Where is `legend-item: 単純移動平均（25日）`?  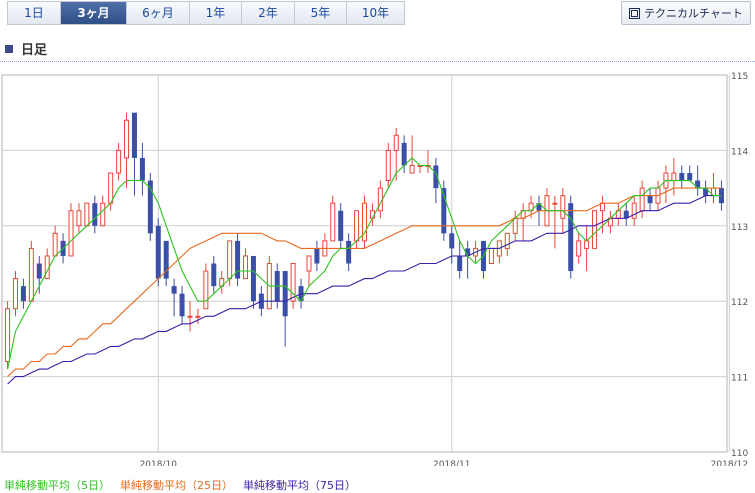
legend-item: 単純移動平均（25日） is located at coordinates (176, 485).